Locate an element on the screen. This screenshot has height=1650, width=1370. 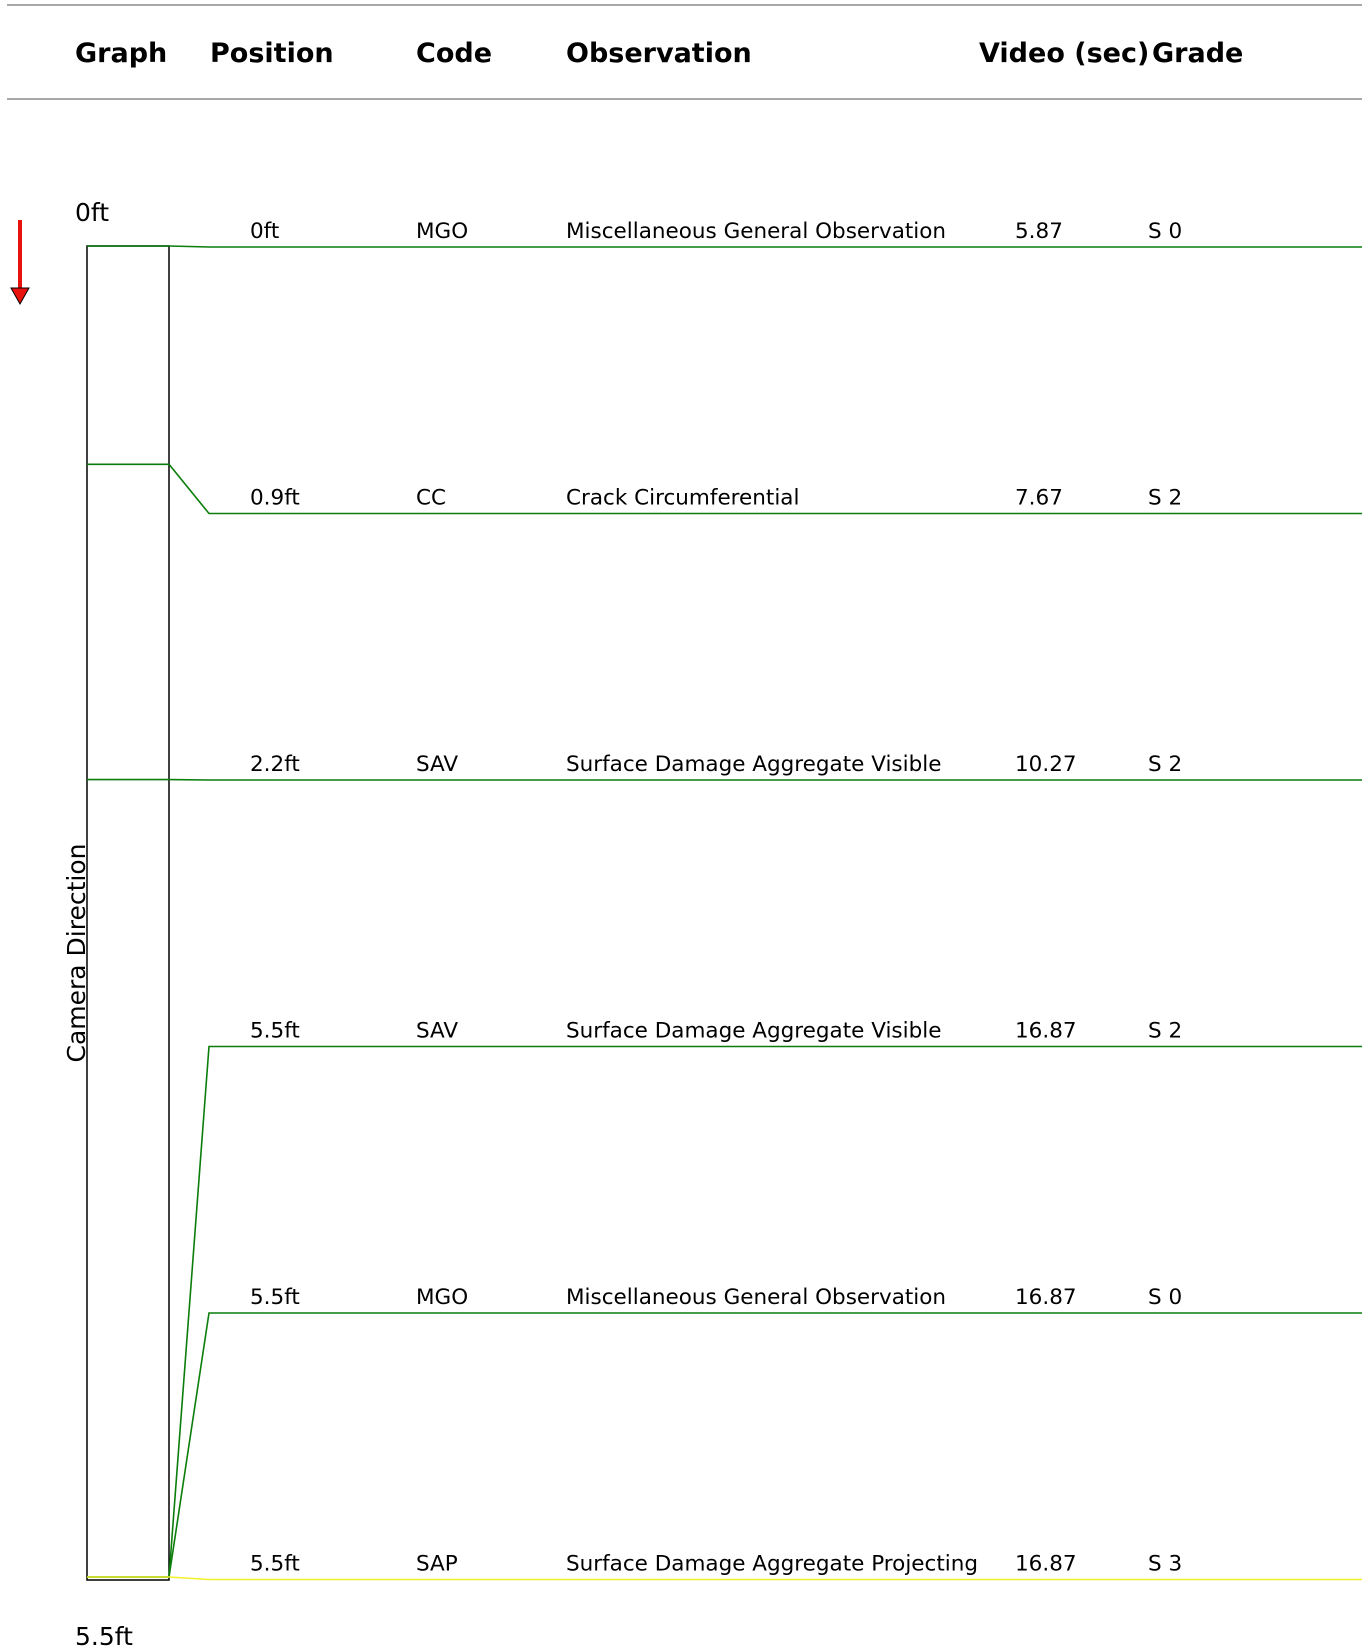
header-video-sec: Video (sec) is located at coordinates (1064, 53).